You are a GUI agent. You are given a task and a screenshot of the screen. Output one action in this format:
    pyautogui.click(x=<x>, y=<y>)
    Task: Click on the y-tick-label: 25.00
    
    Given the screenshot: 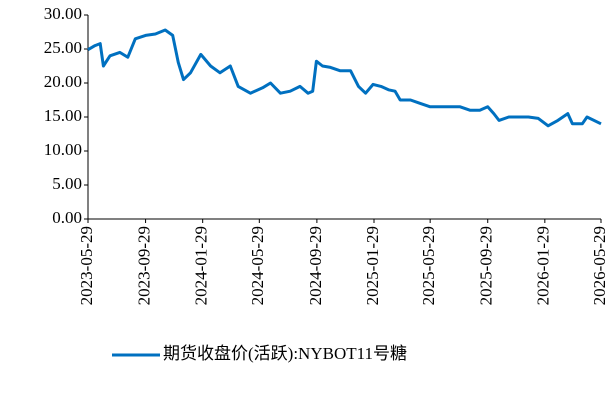 What is the action you would take?
    pyautogui.click(x=63, y=47)
    